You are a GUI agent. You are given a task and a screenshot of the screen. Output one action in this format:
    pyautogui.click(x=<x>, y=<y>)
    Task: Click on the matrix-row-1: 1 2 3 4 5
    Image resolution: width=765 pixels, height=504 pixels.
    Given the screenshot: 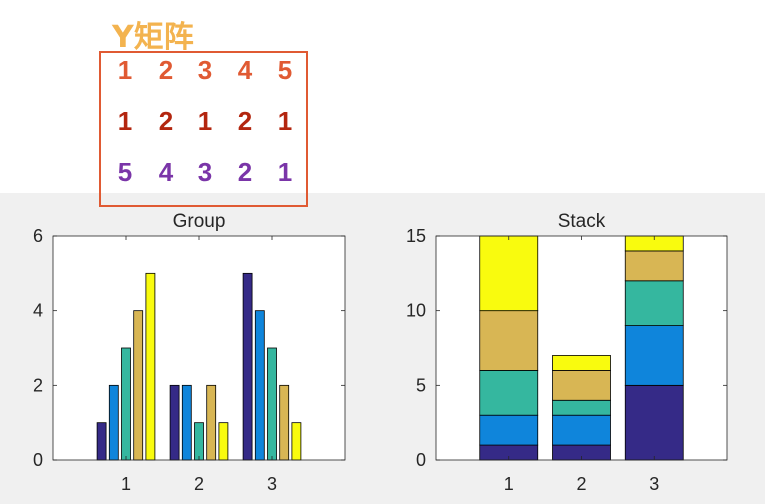 What is the action you would take?
    pyautogui.click(x=203, y=80)
    